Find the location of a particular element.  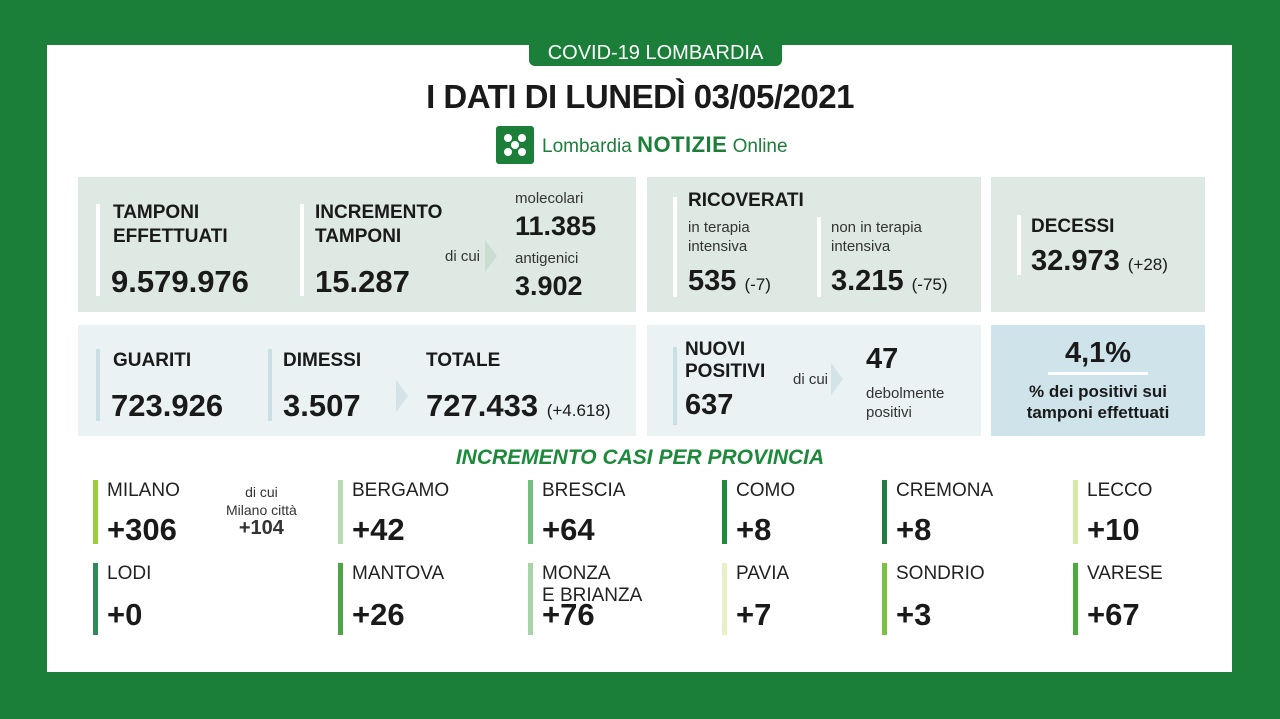

province-name: MILANO is located at coordinates (143, 490).